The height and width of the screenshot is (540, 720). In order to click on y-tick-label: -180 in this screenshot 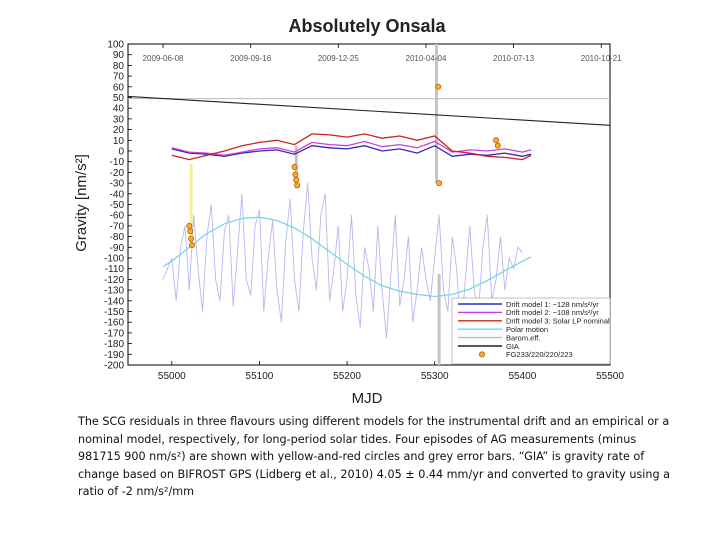, I will do `click(114, 344)`.